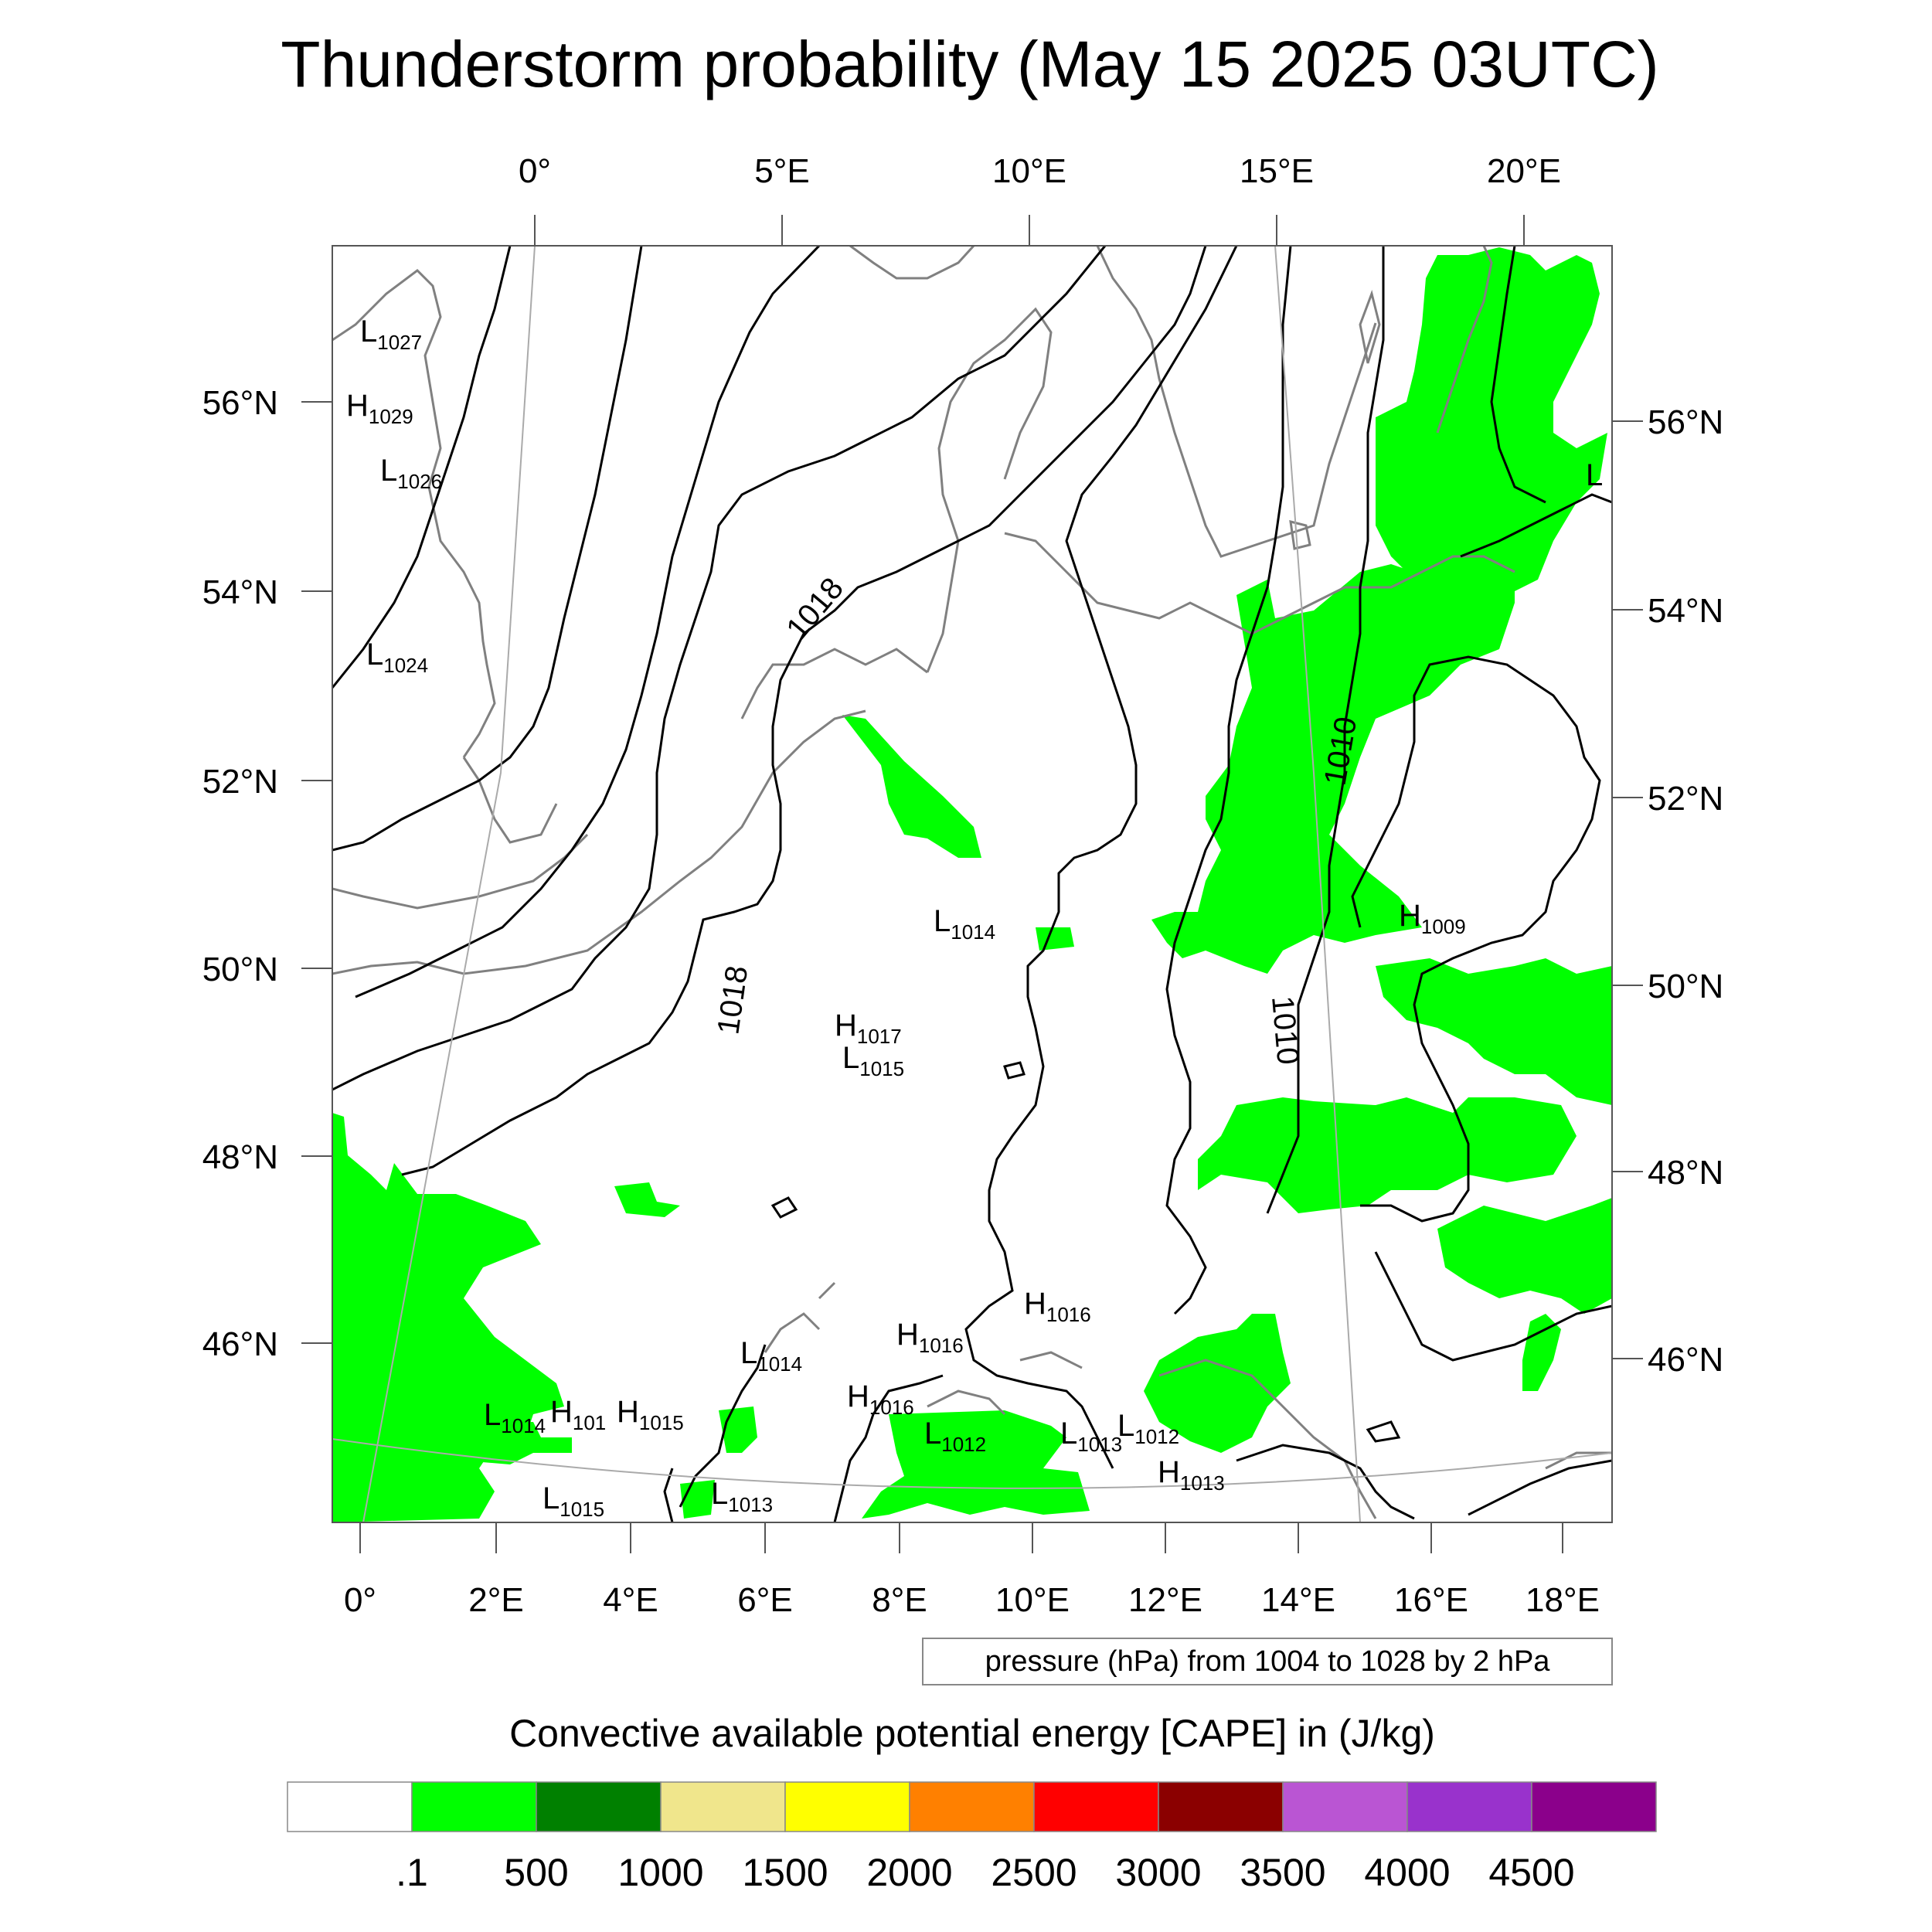 Image resolution: width=1932 pixels, height=1932 pixels. Describe the element at coordinates (1579, 1461) in the screenshot. I see `coastline-southeast` at that location.